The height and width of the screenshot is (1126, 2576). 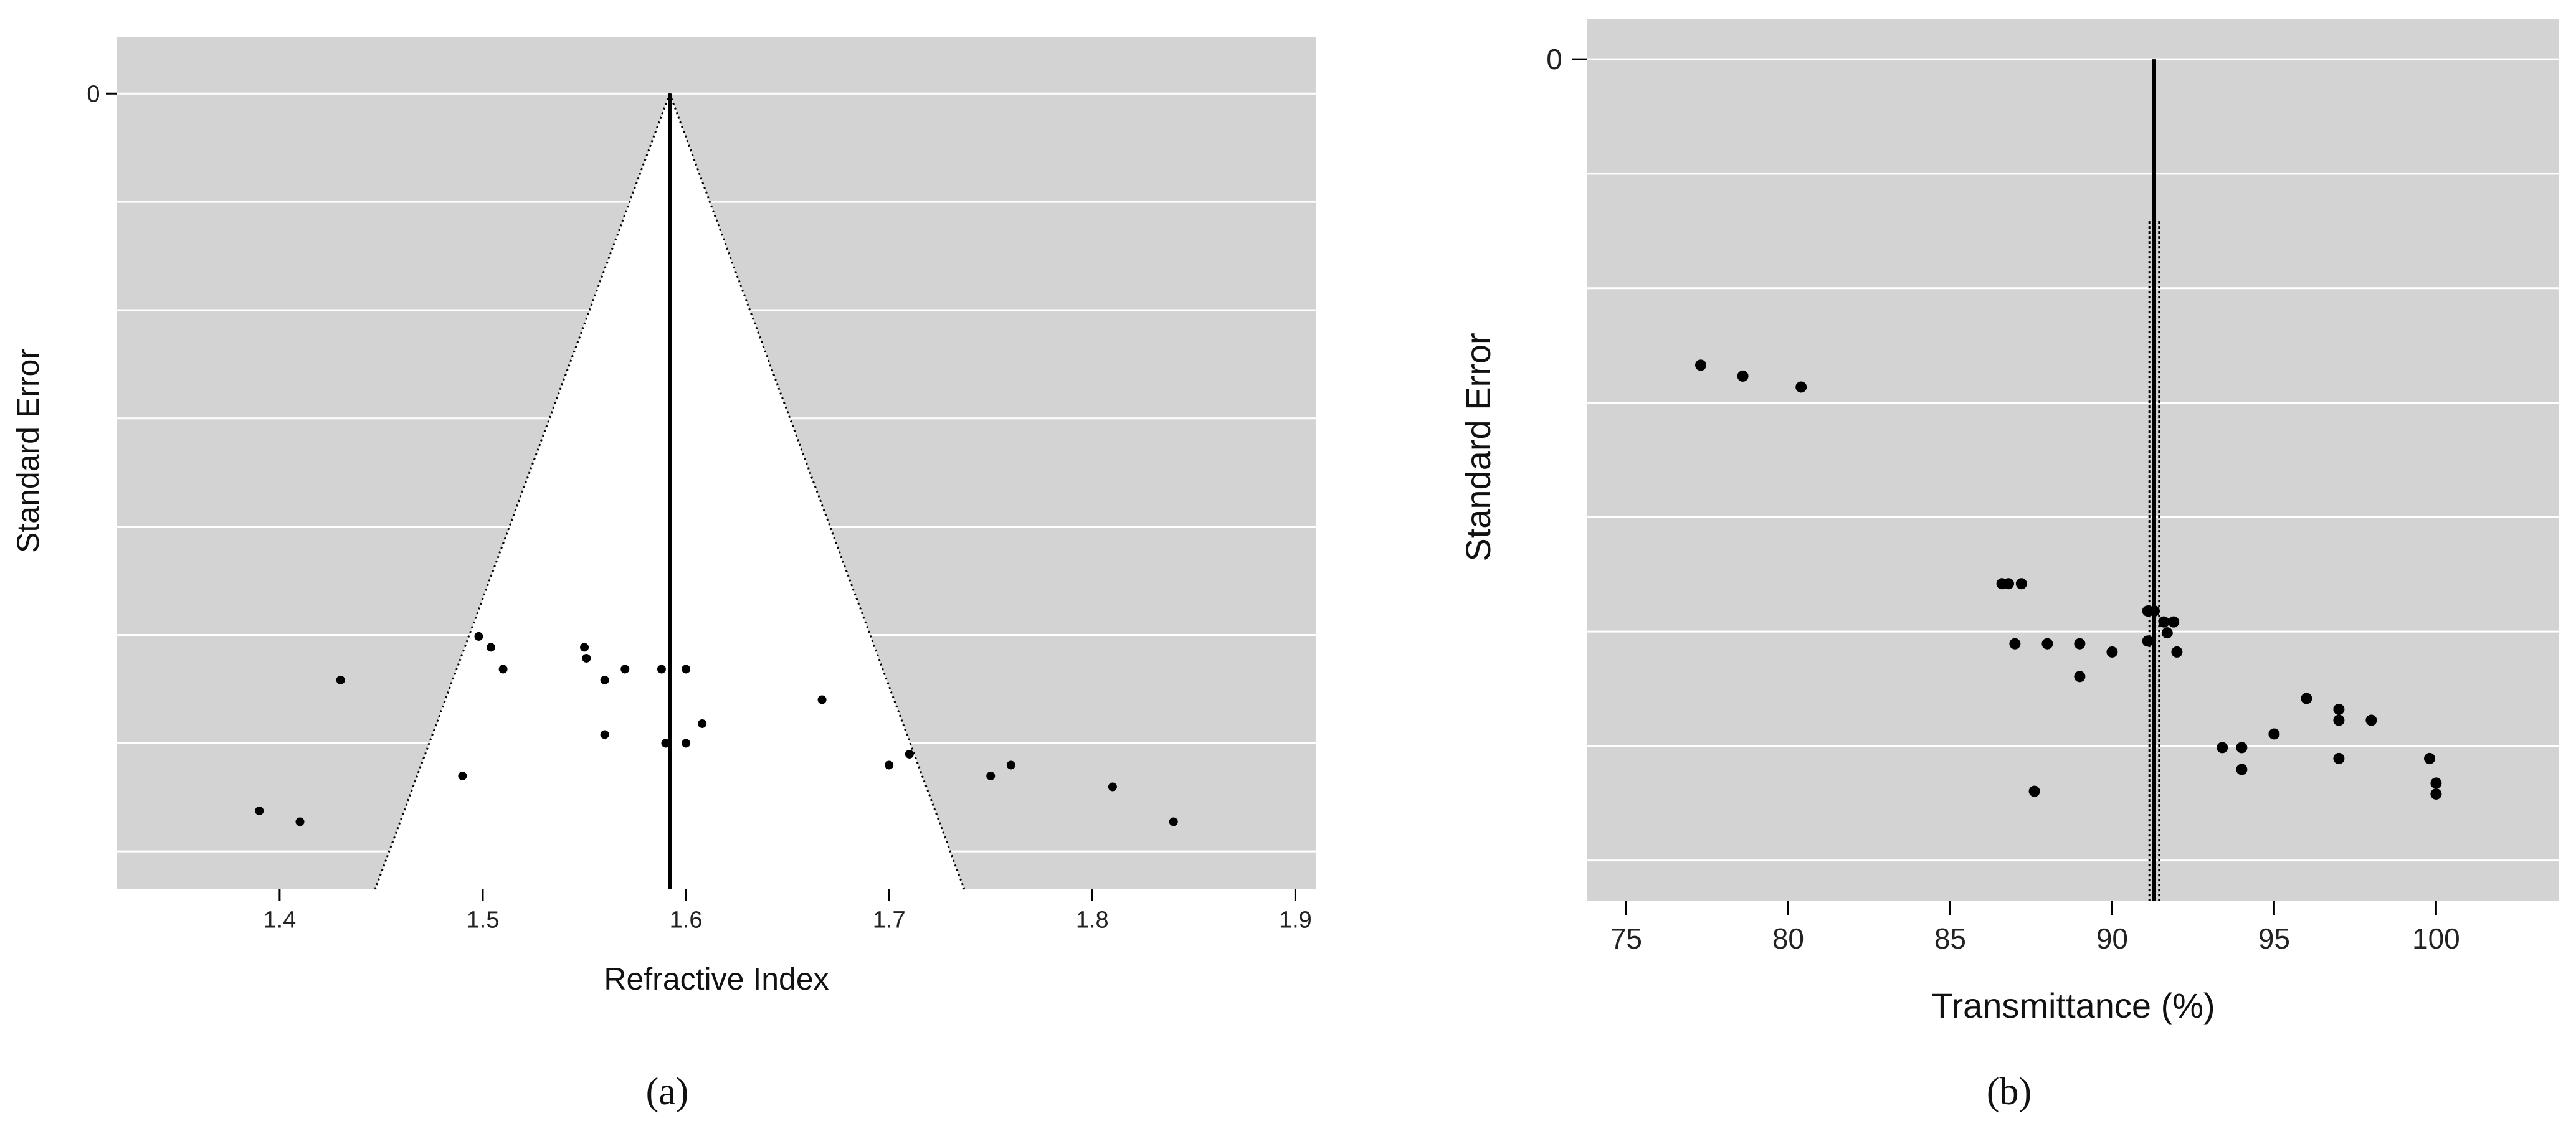 I want to click on x-tick-label: 90, so click(x=2112, y=939).